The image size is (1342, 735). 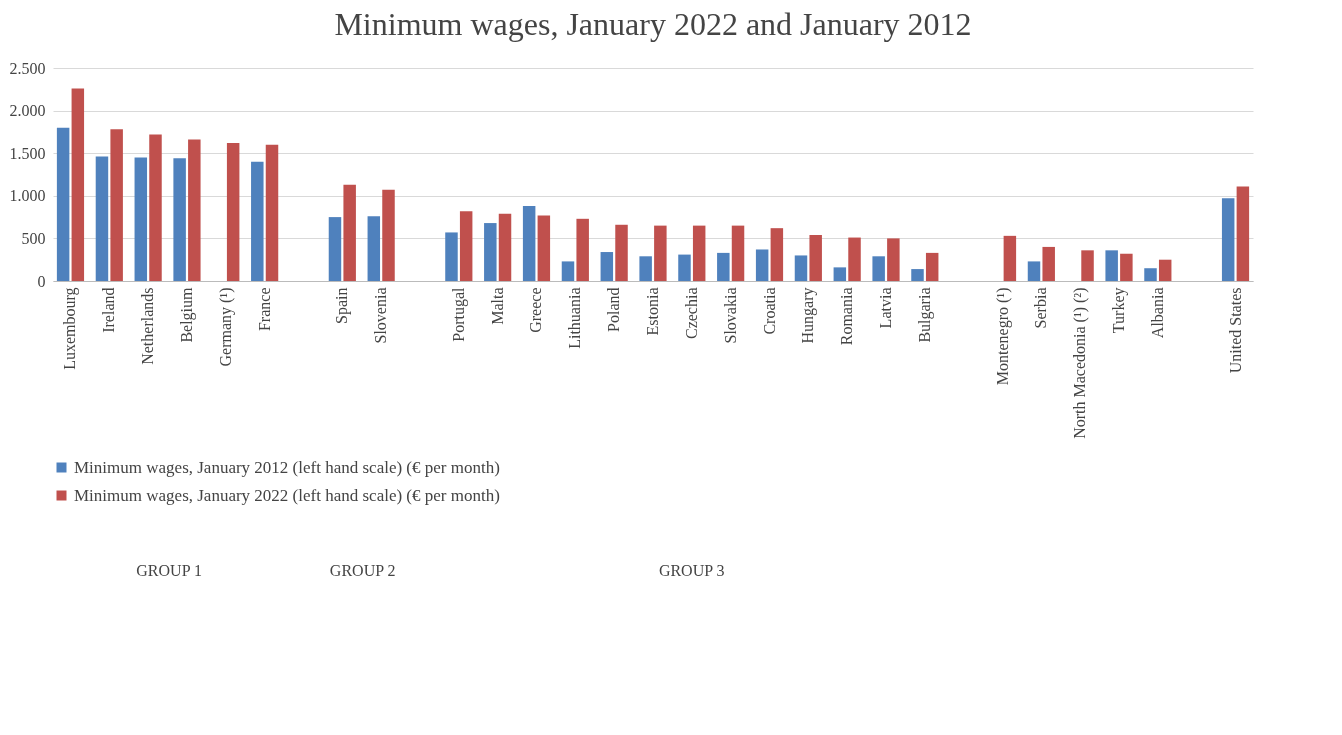 I want to click on x-tick-label: Spain, so click(x=342, y=305).